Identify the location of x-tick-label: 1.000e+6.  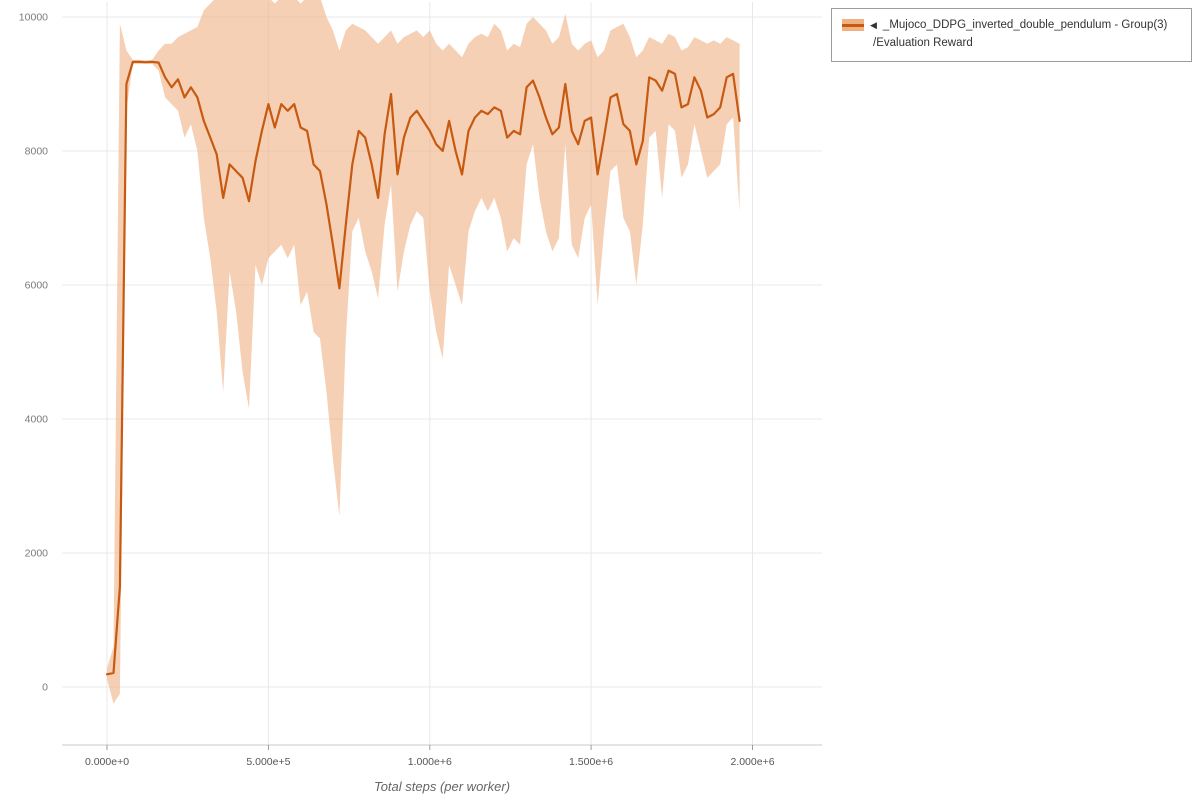
(430, 762).